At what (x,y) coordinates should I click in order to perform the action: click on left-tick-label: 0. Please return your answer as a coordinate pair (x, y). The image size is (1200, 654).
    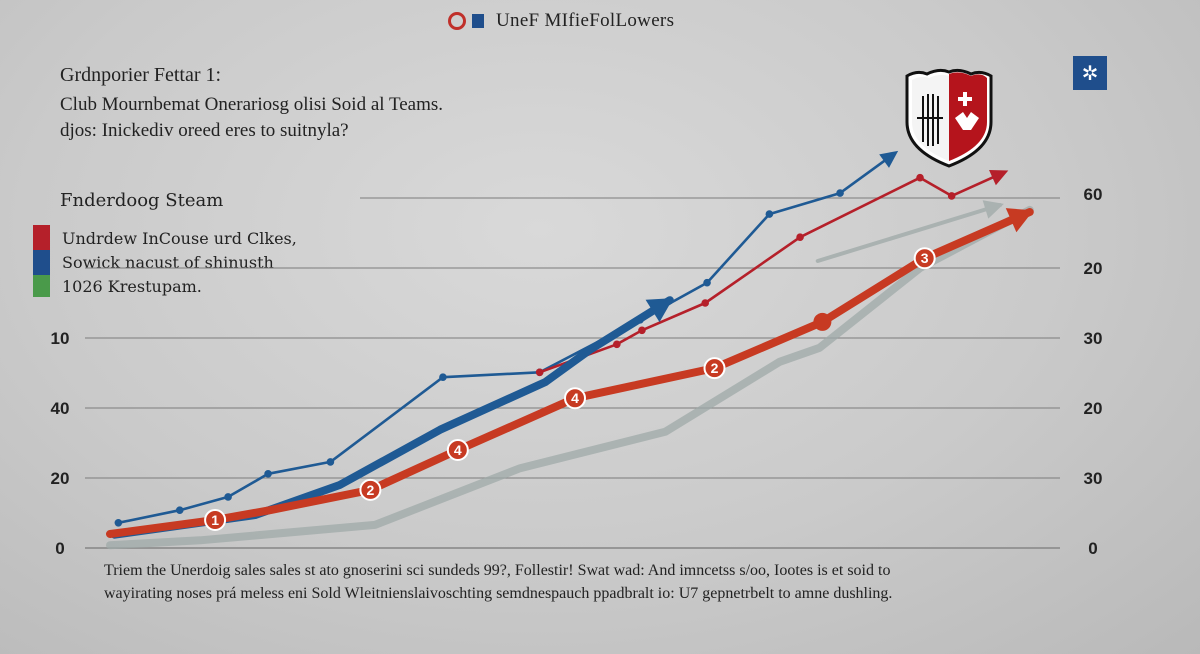
    Looking at the image, I should click on (59, 548).